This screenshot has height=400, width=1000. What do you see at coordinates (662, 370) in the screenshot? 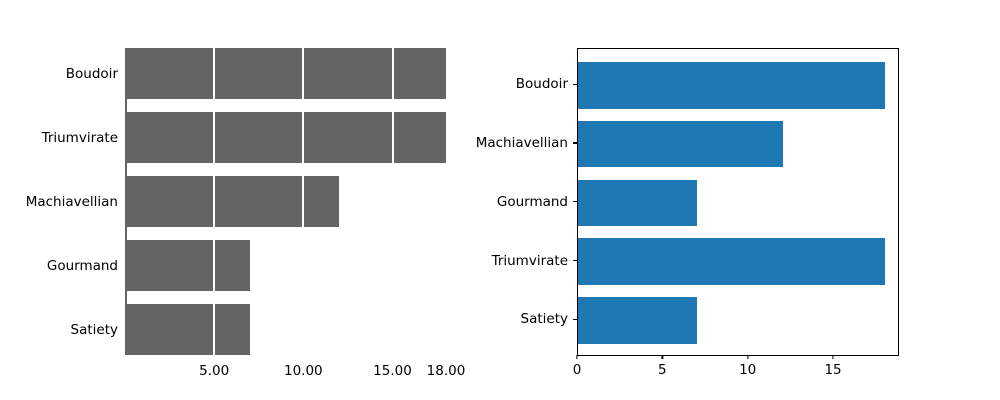
I see `x-tick-label-5: 5` at bounding box center [662, 370].